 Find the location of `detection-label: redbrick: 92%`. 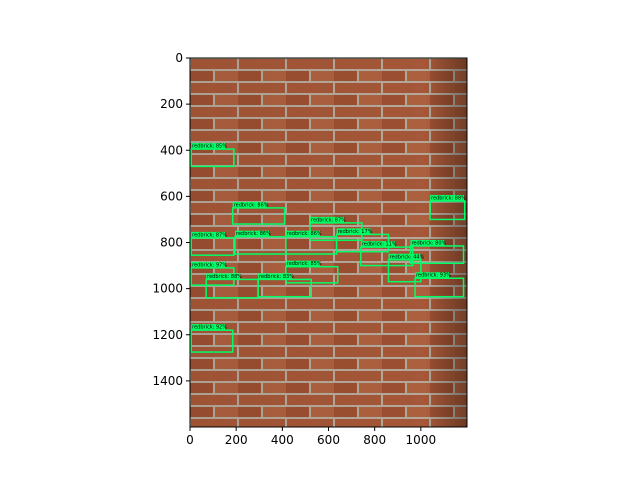

detection-label: redbrick: 92% is located at coordinates (209, 328).